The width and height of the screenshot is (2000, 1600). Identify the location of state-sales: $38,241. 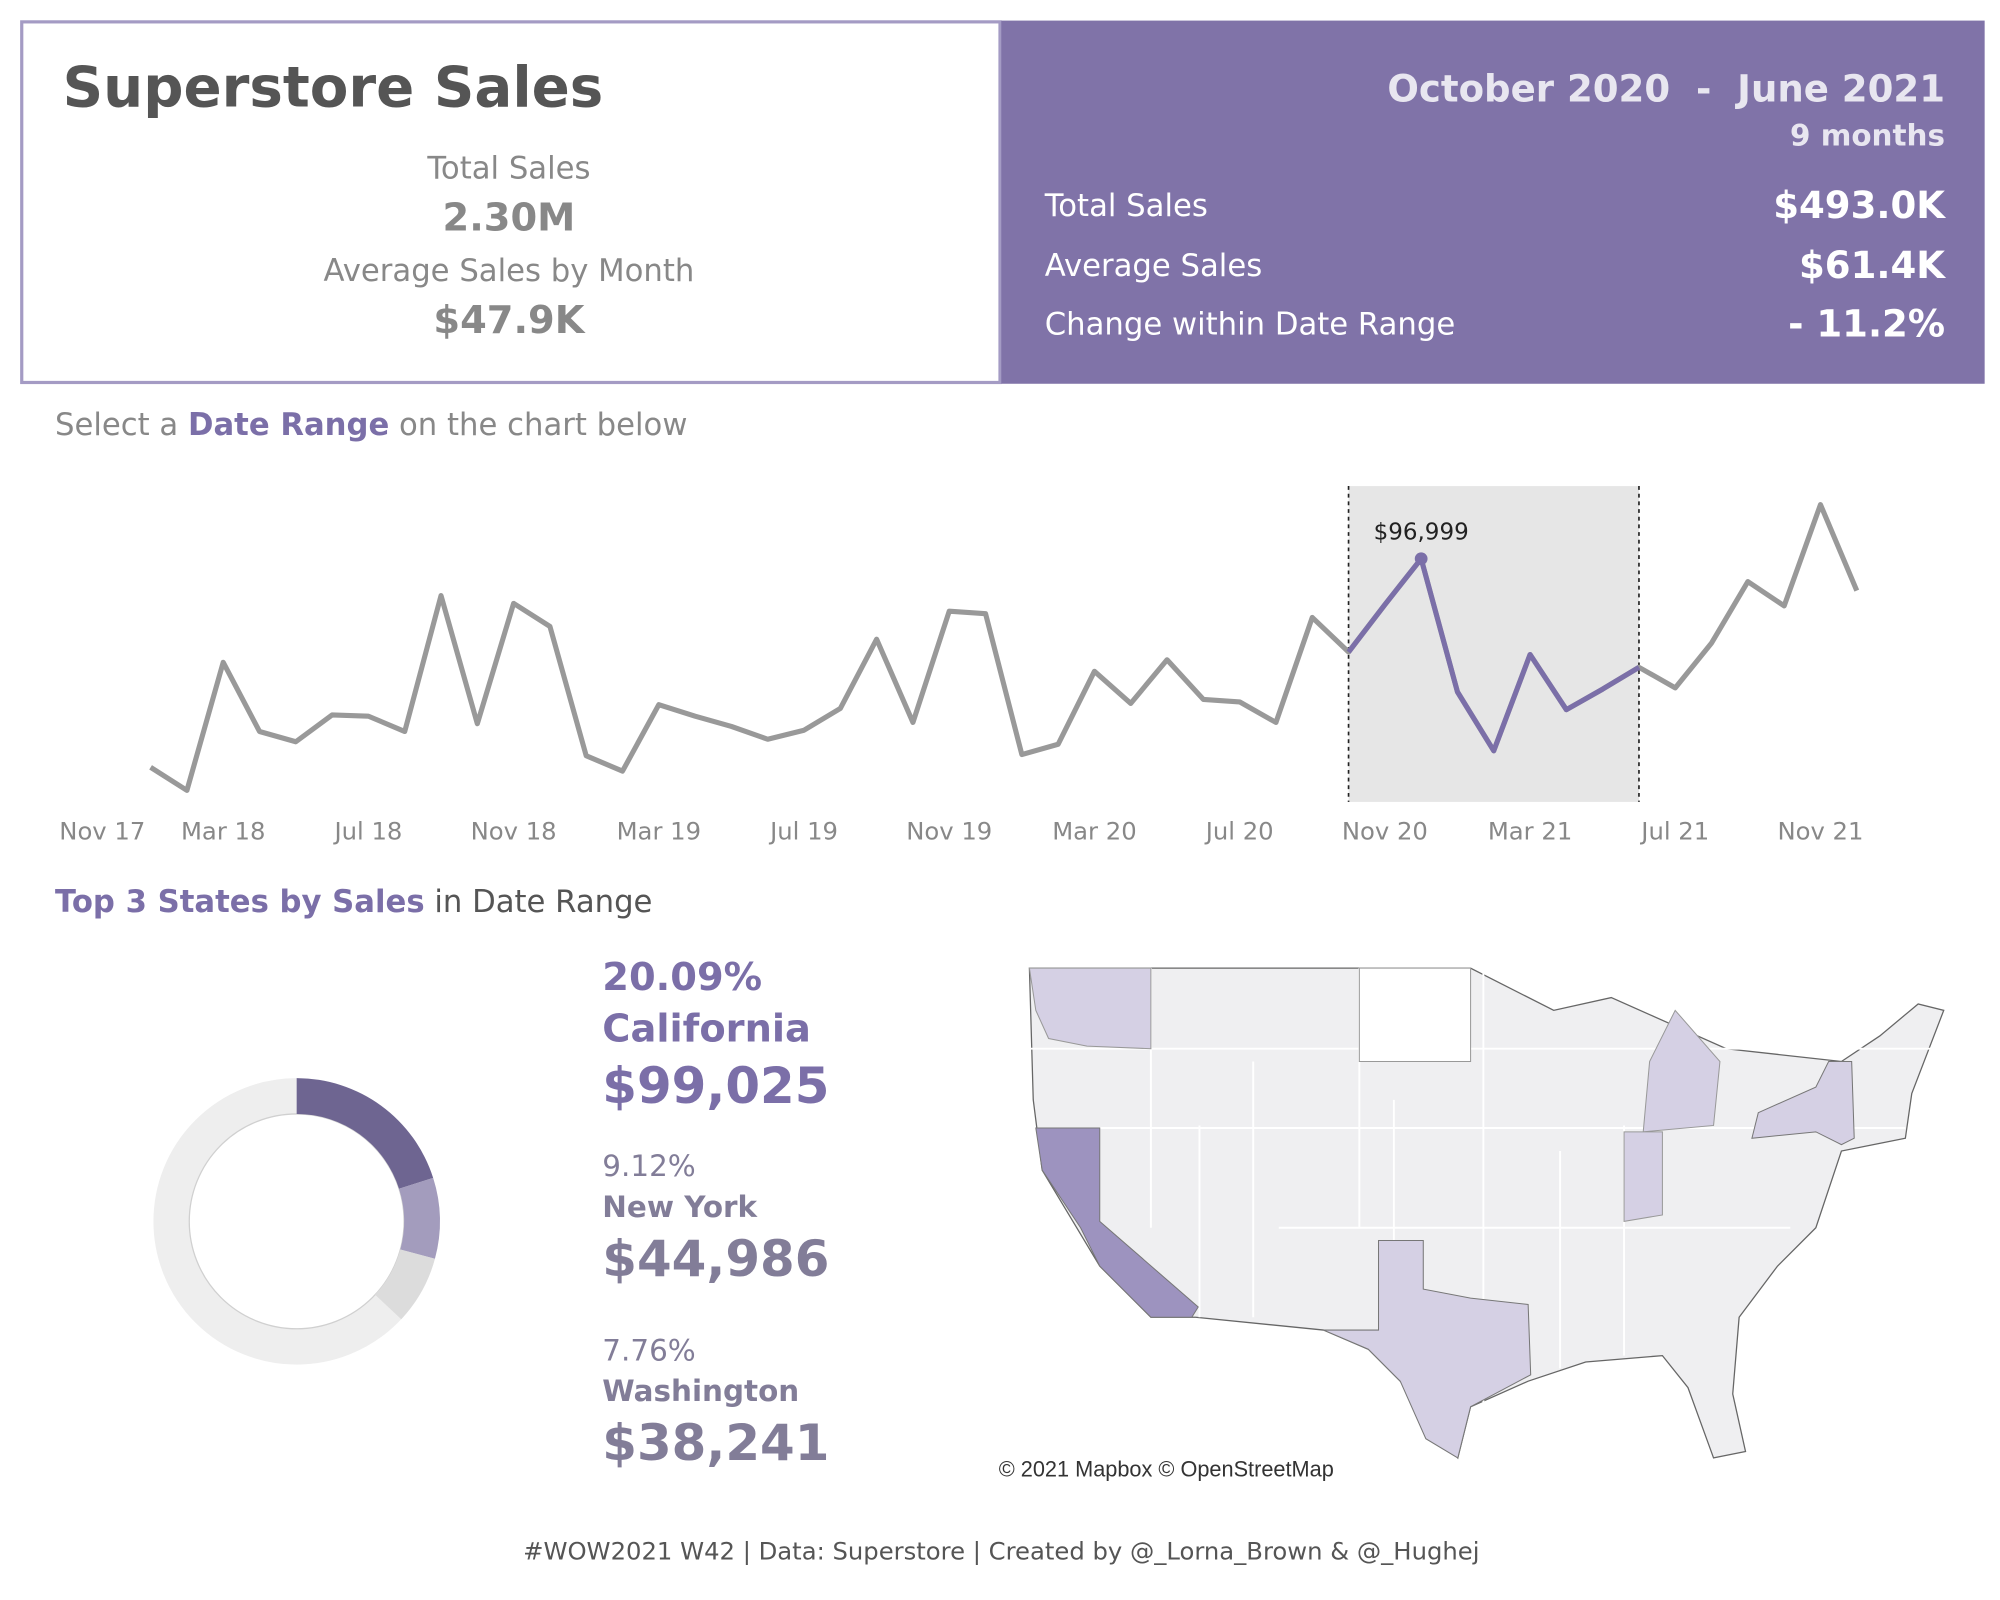
(715, 1443).